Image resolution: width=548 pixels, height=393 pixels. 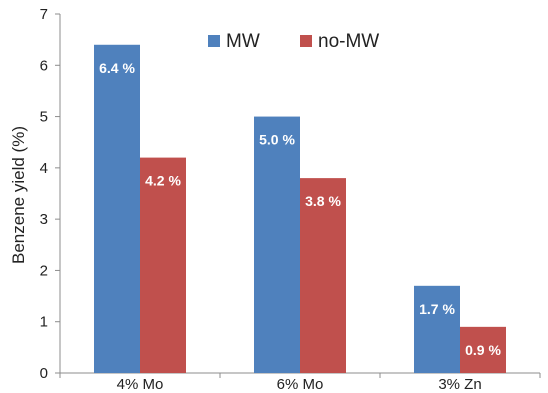 I want to click on x-tick-label: 4% Mo, so click(x=140, y=384).